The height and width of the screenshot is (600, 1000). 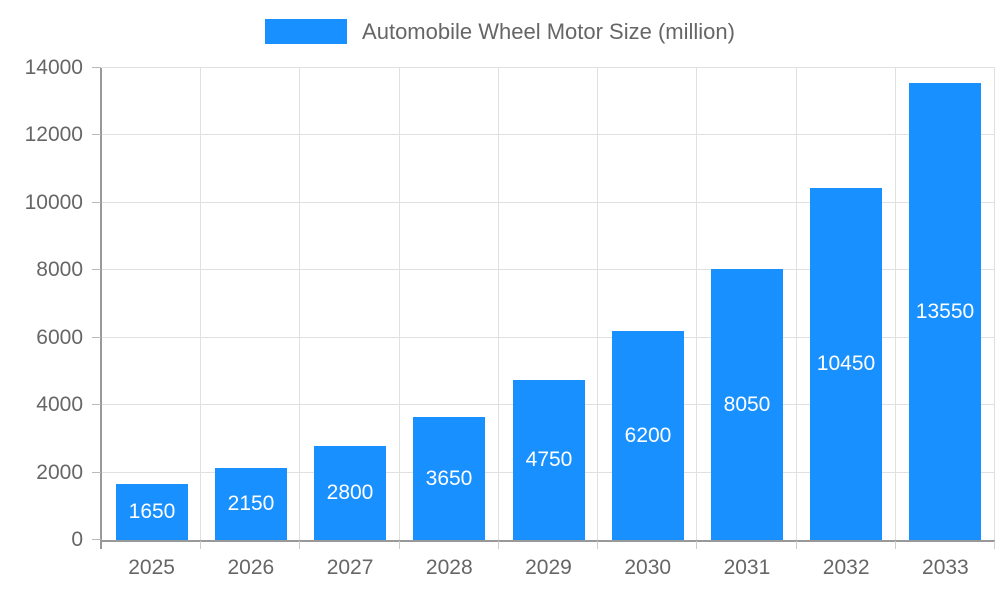 What do you see at coordinates (53, 67) in the screenshot?
I see `y-axis-label: 14000` at bounding box center [53, 67].